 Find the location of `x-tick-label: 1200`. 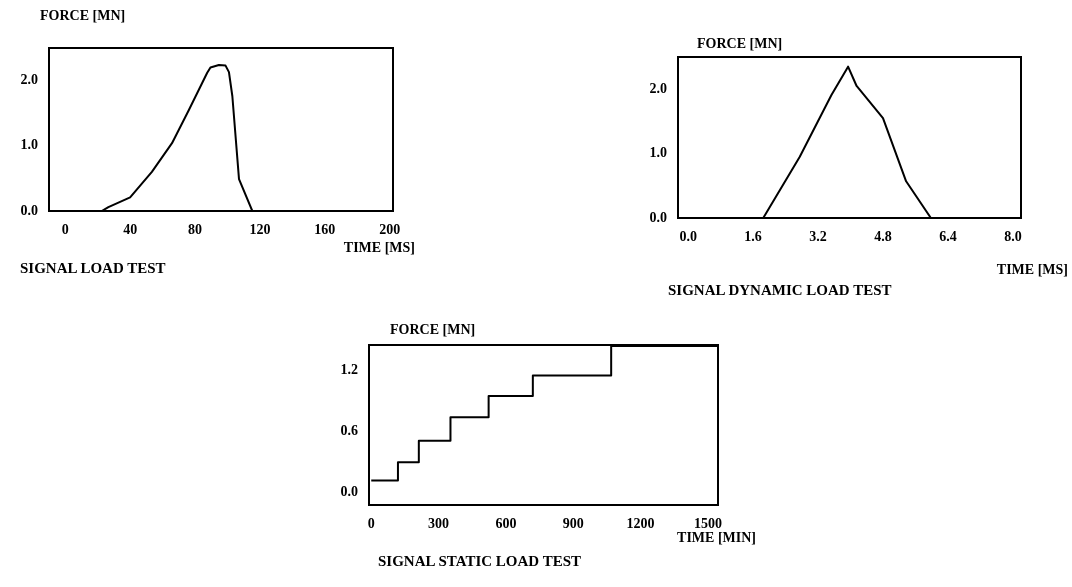

x-tick-label: 1200 is located at coordinates (640, 524).